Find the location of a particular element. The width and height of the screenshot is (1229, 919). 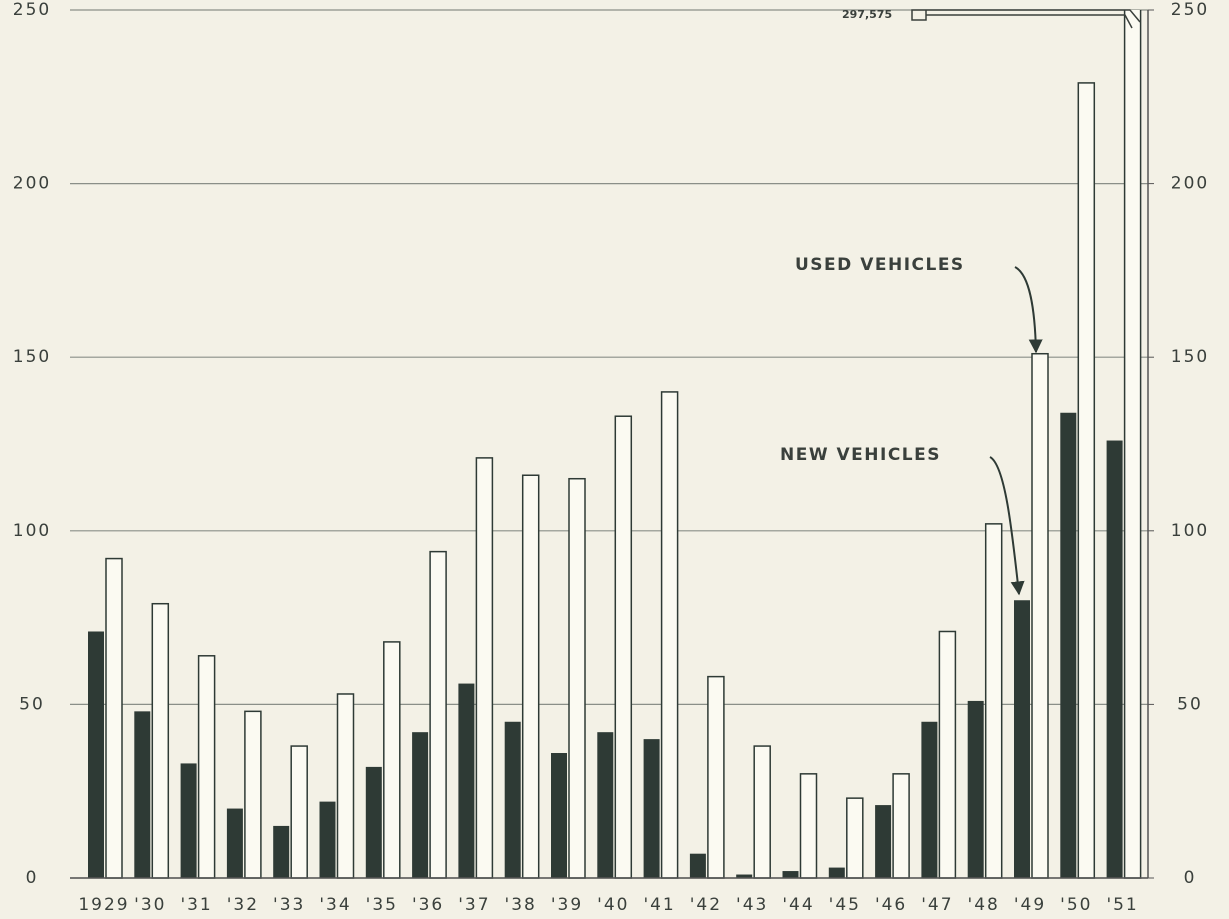

x-tick-label: '49 is located at coordinates (1030, 905).